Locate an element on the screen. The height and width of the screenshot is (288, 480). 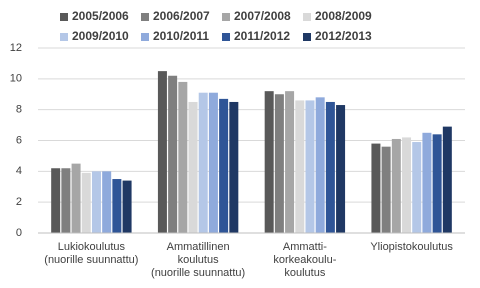
x-tick-label: Lukiokoulutus (nuorille suunnattu) is located at coordinates (91, 253).